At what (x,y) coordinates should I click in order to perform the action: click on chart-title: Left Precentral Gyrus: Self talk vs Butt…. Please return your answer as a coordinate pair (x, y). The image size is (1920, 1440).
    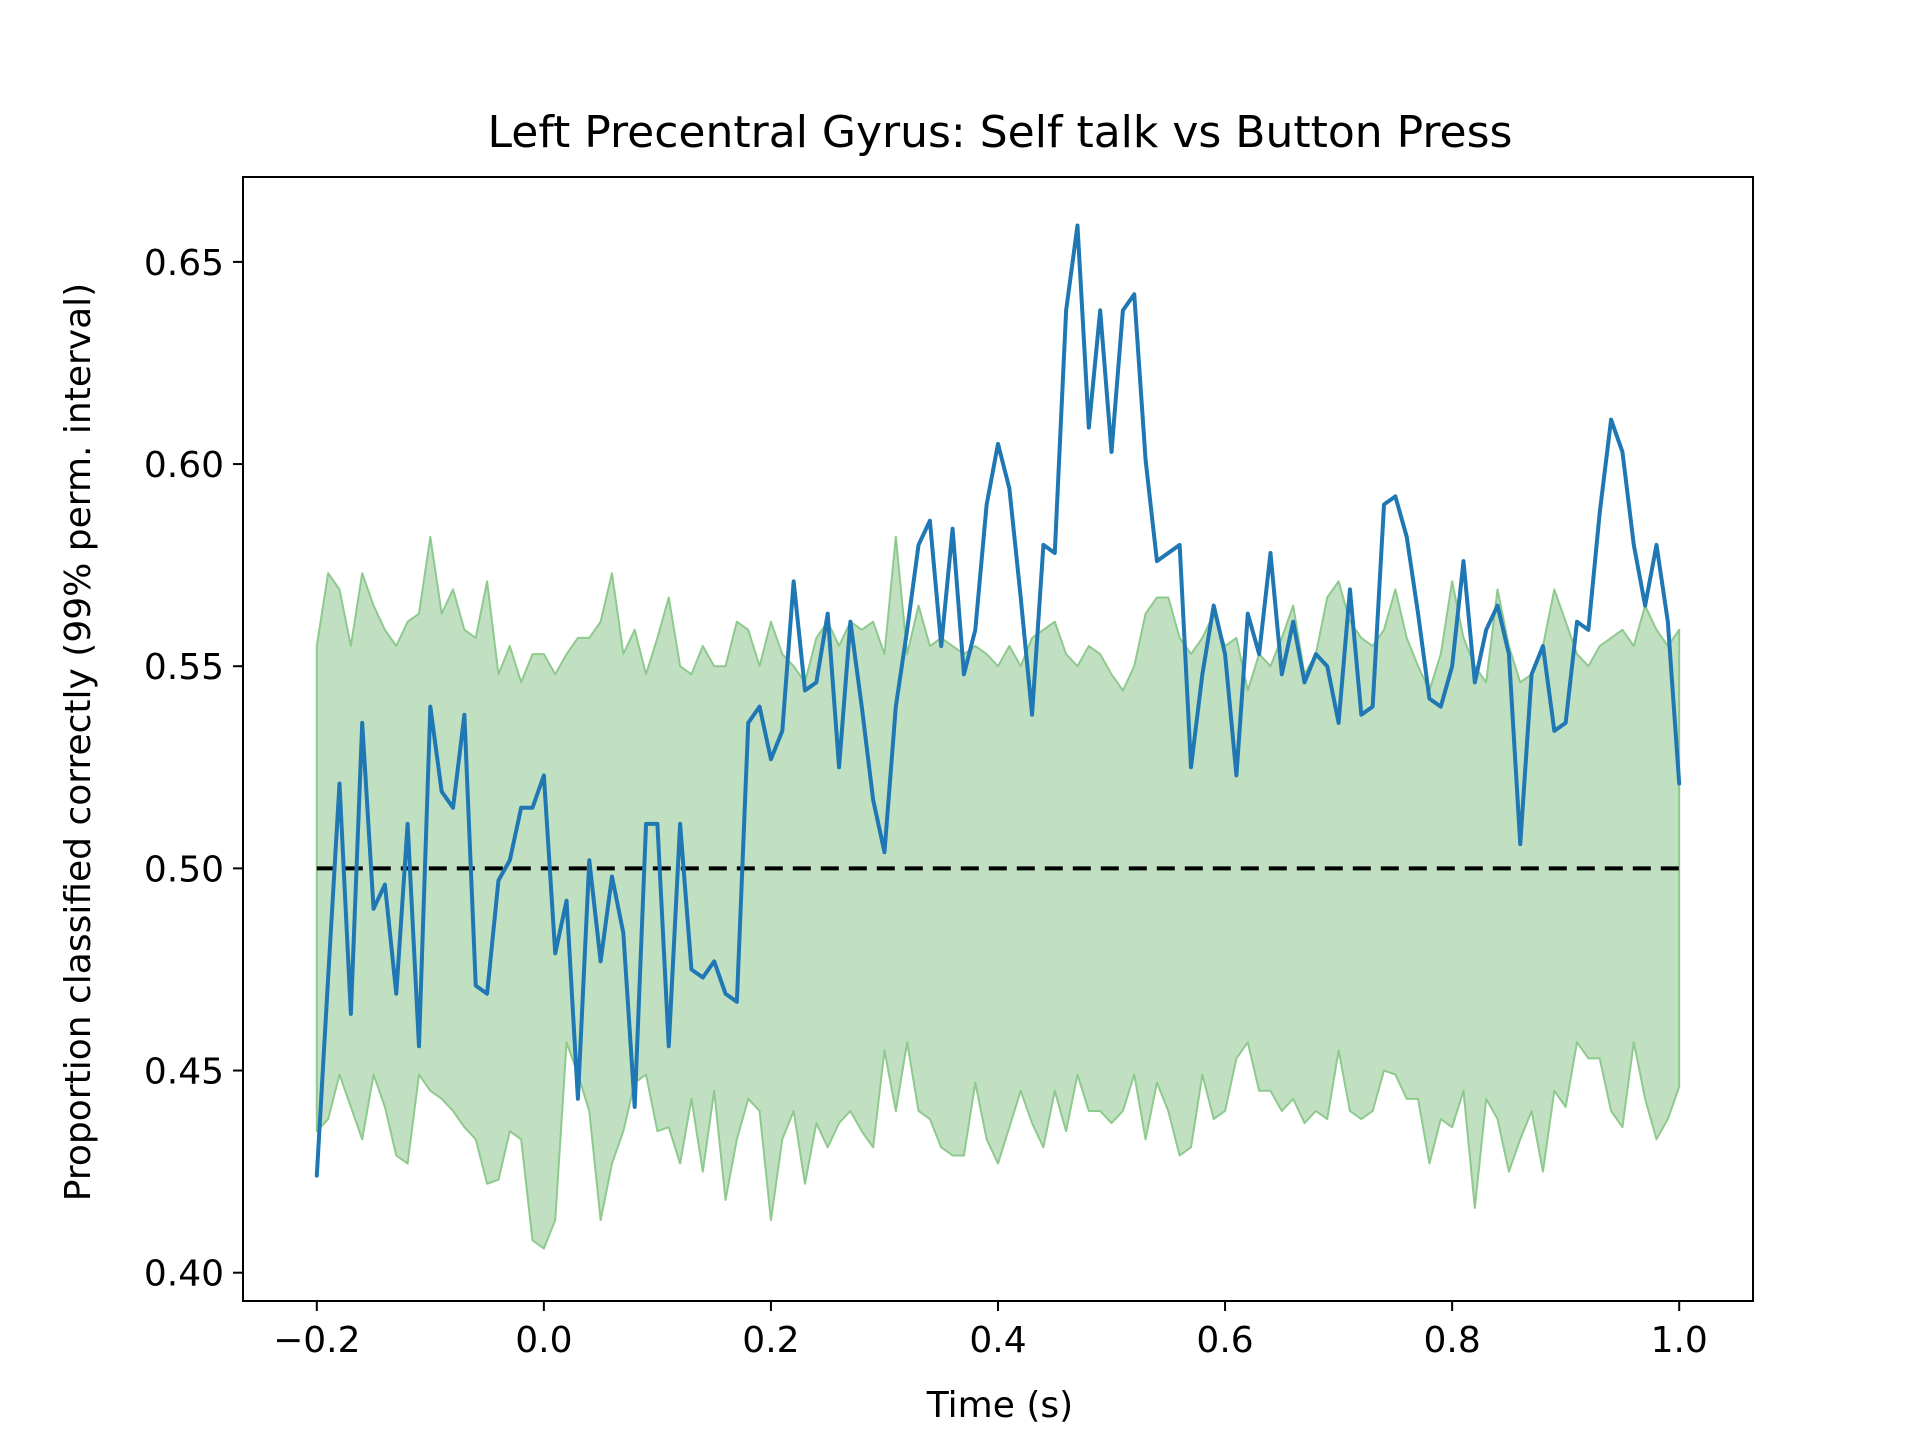
    Looking at the image, I should click on (1000, 132).